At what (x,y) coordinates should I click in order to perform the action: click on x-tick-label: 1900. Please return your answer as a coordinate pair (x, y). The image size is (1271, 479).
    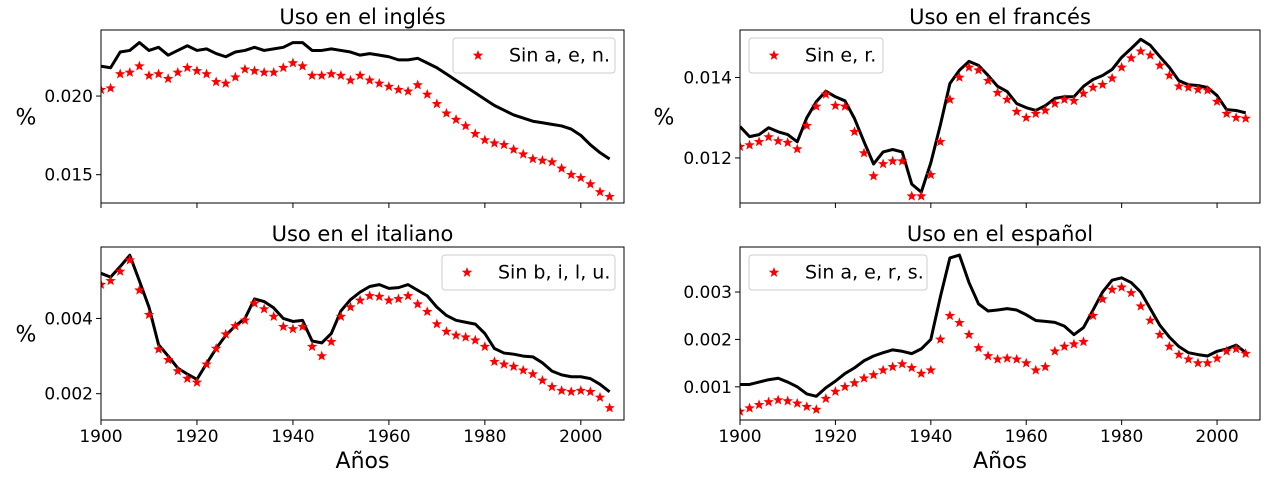
    Looking at the image, I should click on (739, 437).